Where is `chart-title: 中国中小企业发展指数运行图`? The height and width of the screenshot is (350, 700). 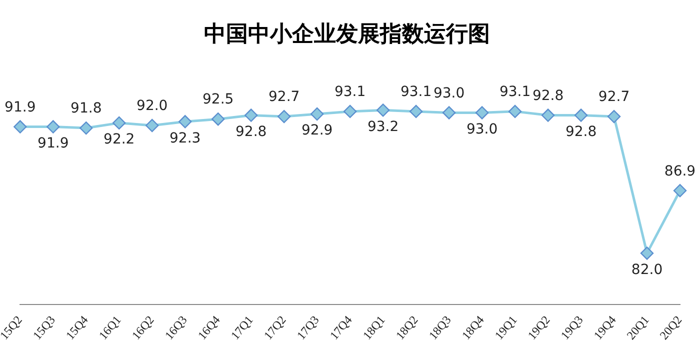
chart-title: 中国中小企业发展指数运行图 is located at coordinates (347, 33).